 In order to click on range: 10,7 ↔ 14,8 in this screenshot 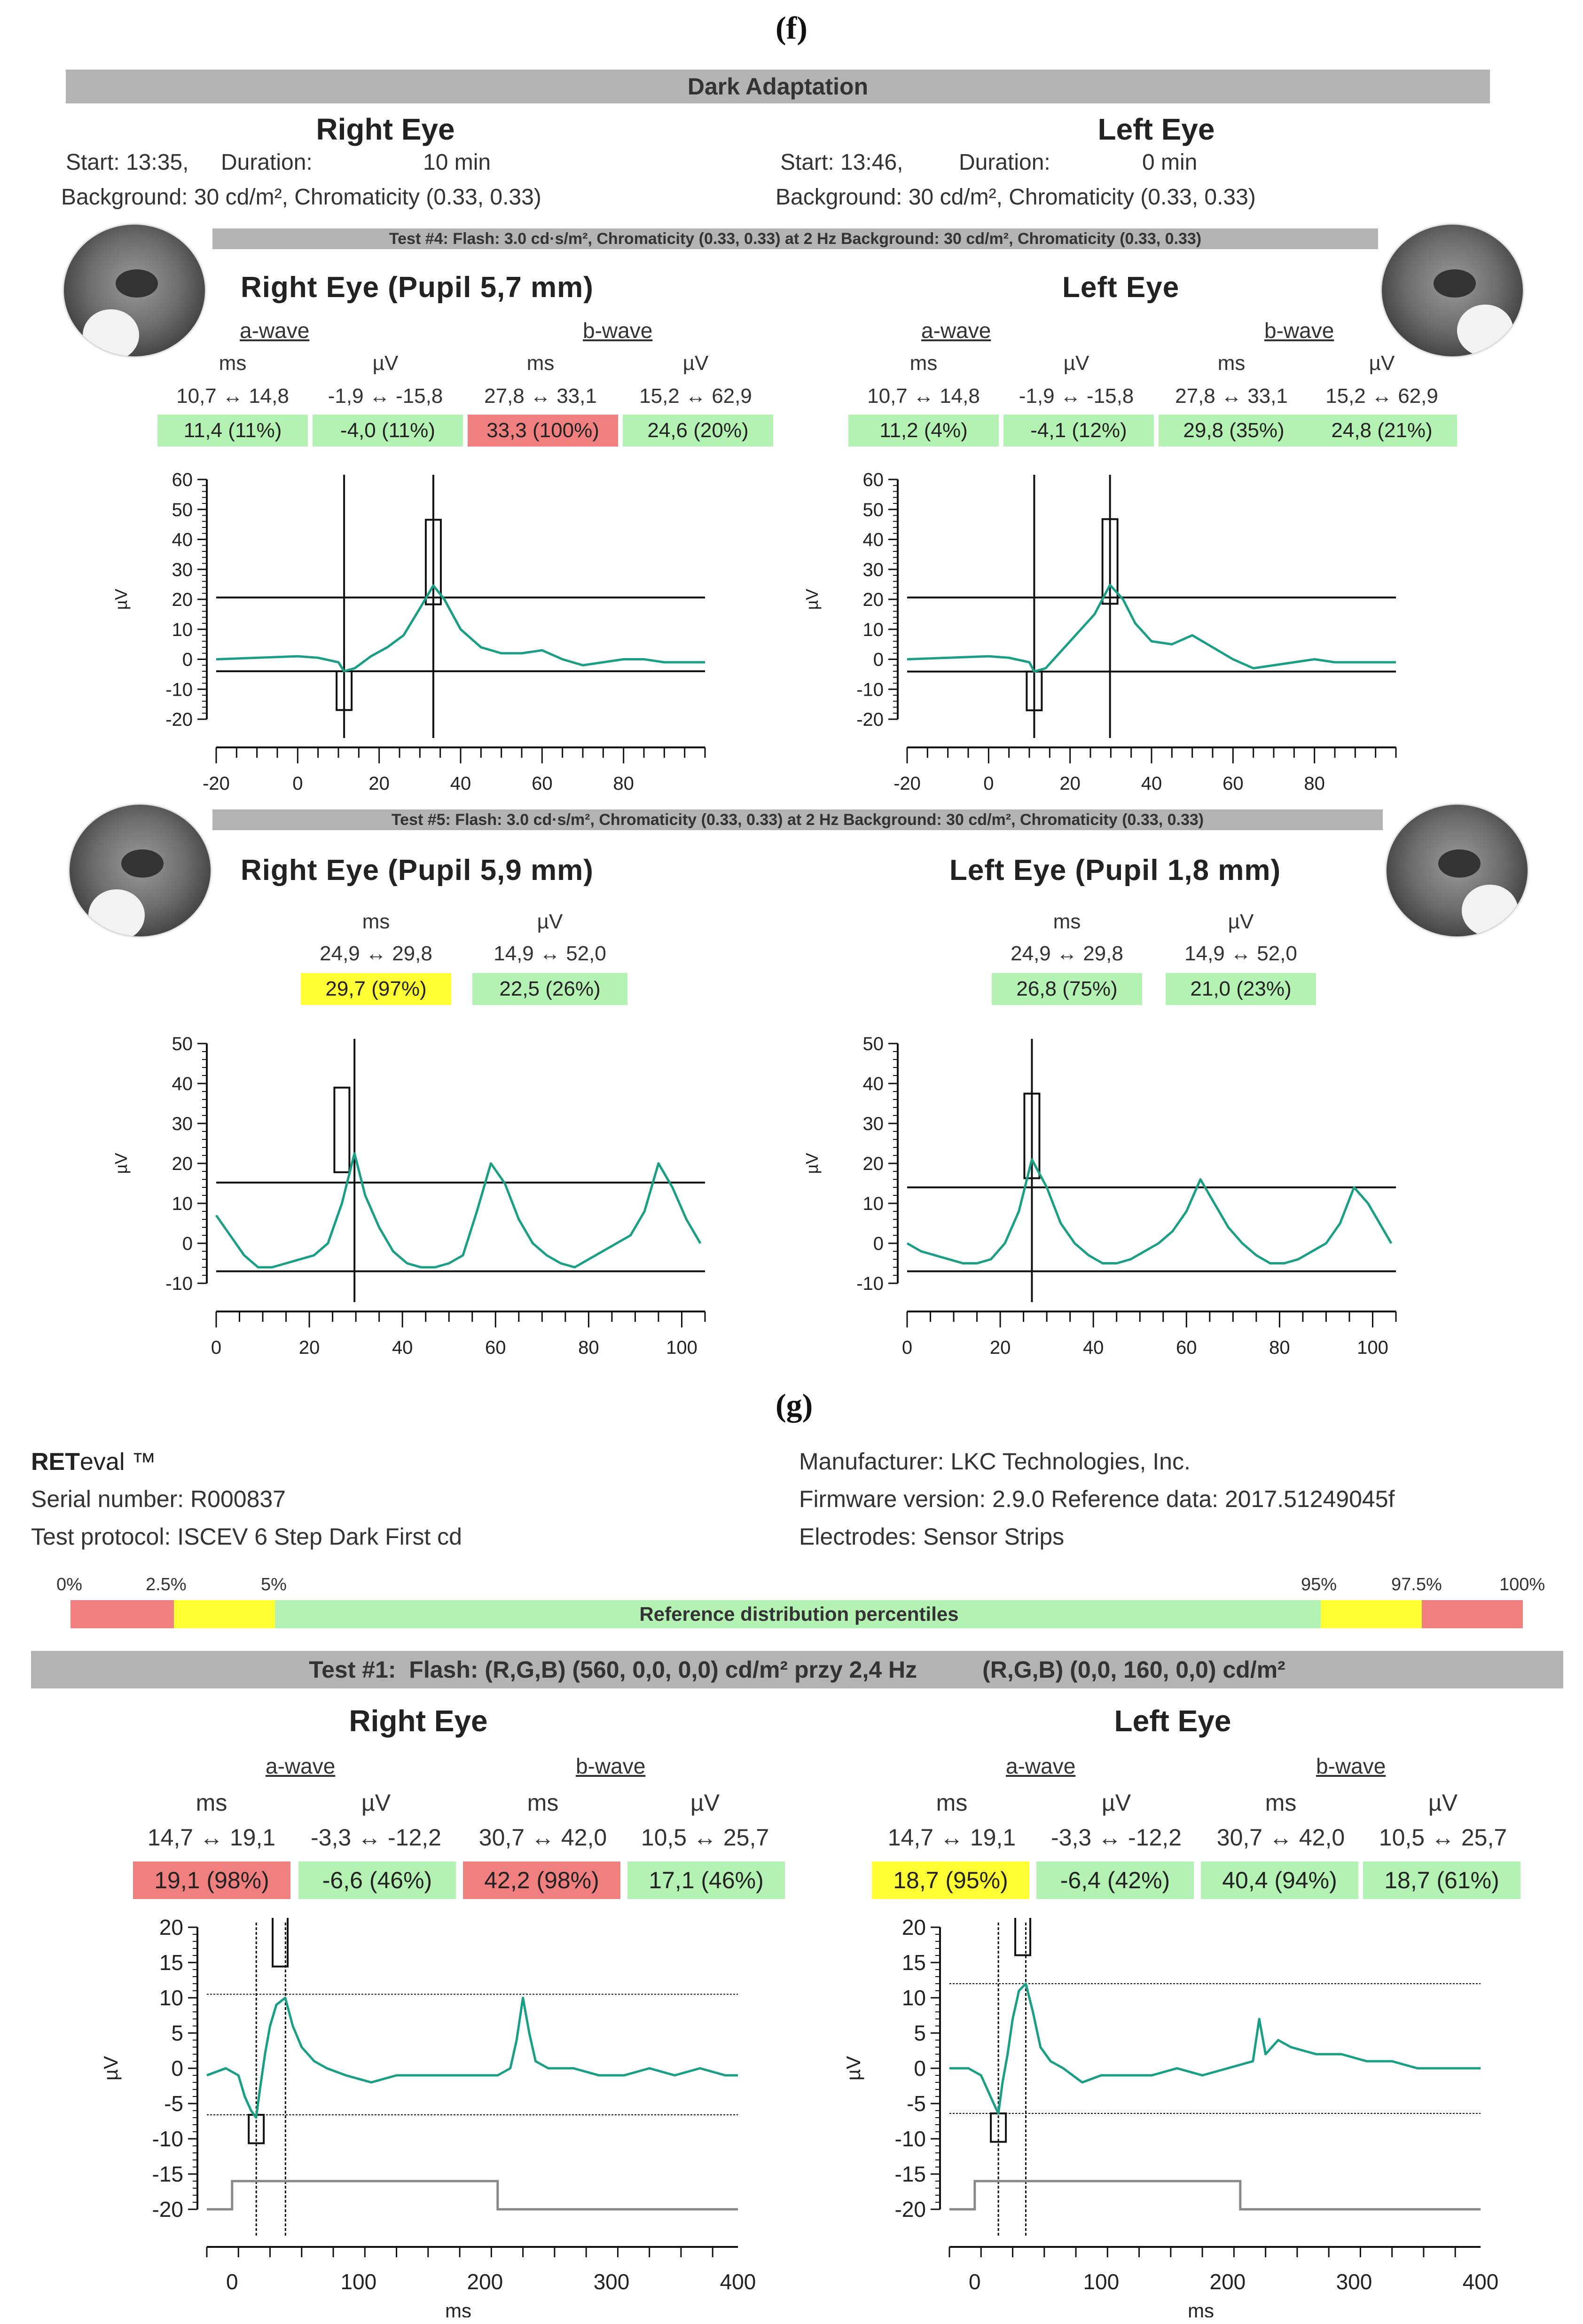, I will do `click(232, 396)`.